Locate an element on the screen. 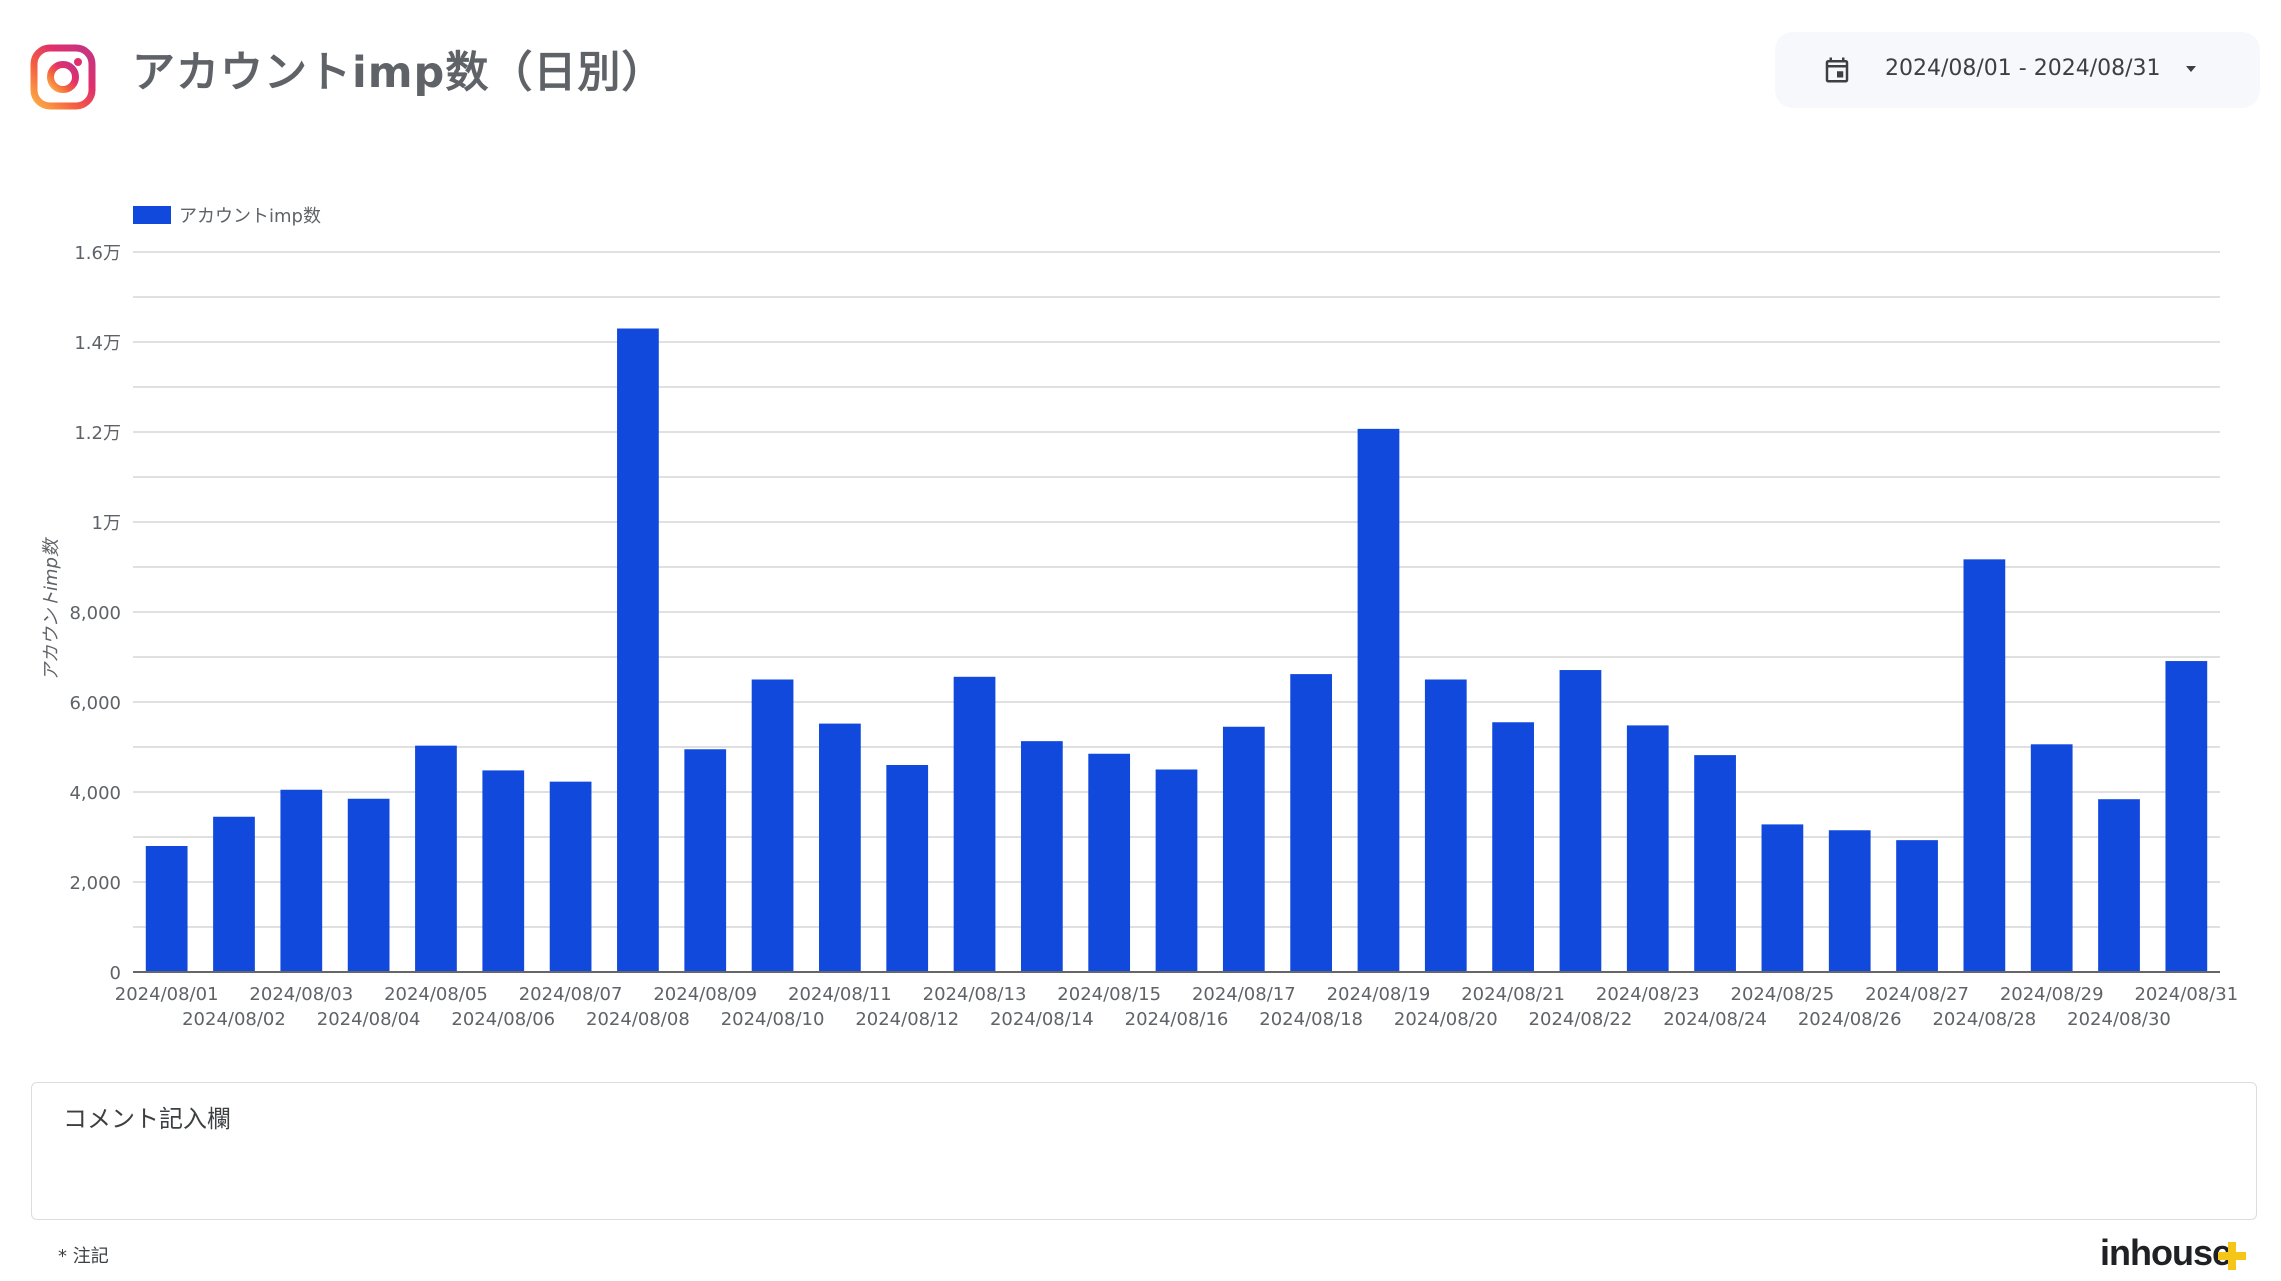 The height and width of the screenshot is (1281, 2281). legend: アカウントimp数 is located at coordinates (227, 216).